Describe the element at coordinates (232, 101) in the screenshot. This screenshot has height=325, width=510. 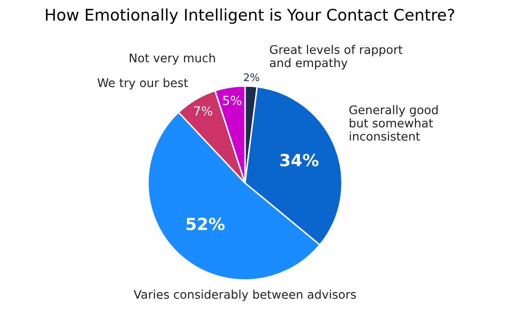
I see `data-label: 5%` at that location.